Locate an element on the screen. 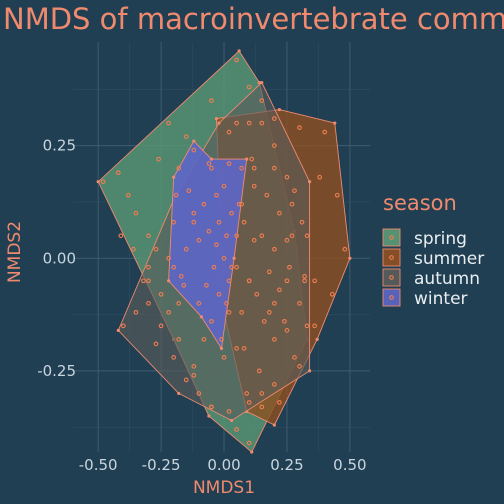  x-tick-label: 0.50 is located at coordinates (349, 465).